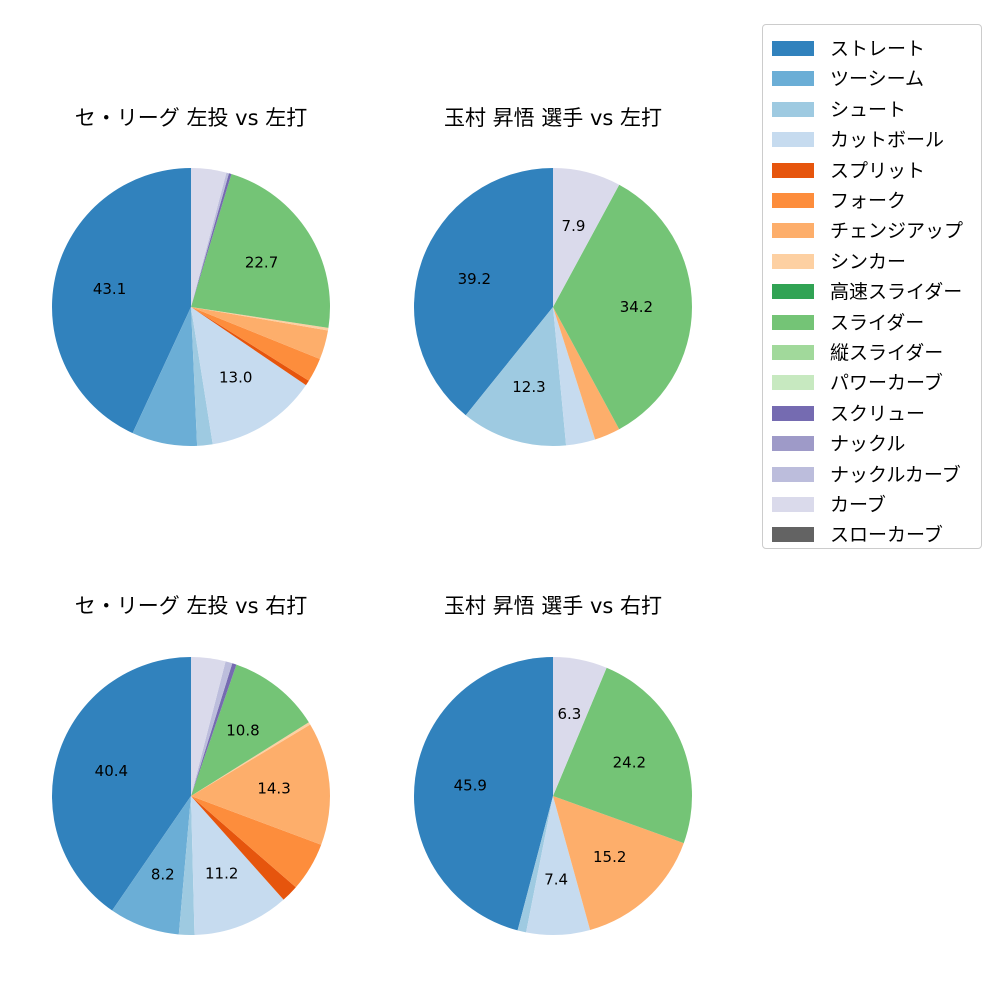 This screenshot has height=1000, width=1000. Describe the element at coordinates (470, 785) in the screenshot. I see `slice-percentage-label: 45.9` at that location.